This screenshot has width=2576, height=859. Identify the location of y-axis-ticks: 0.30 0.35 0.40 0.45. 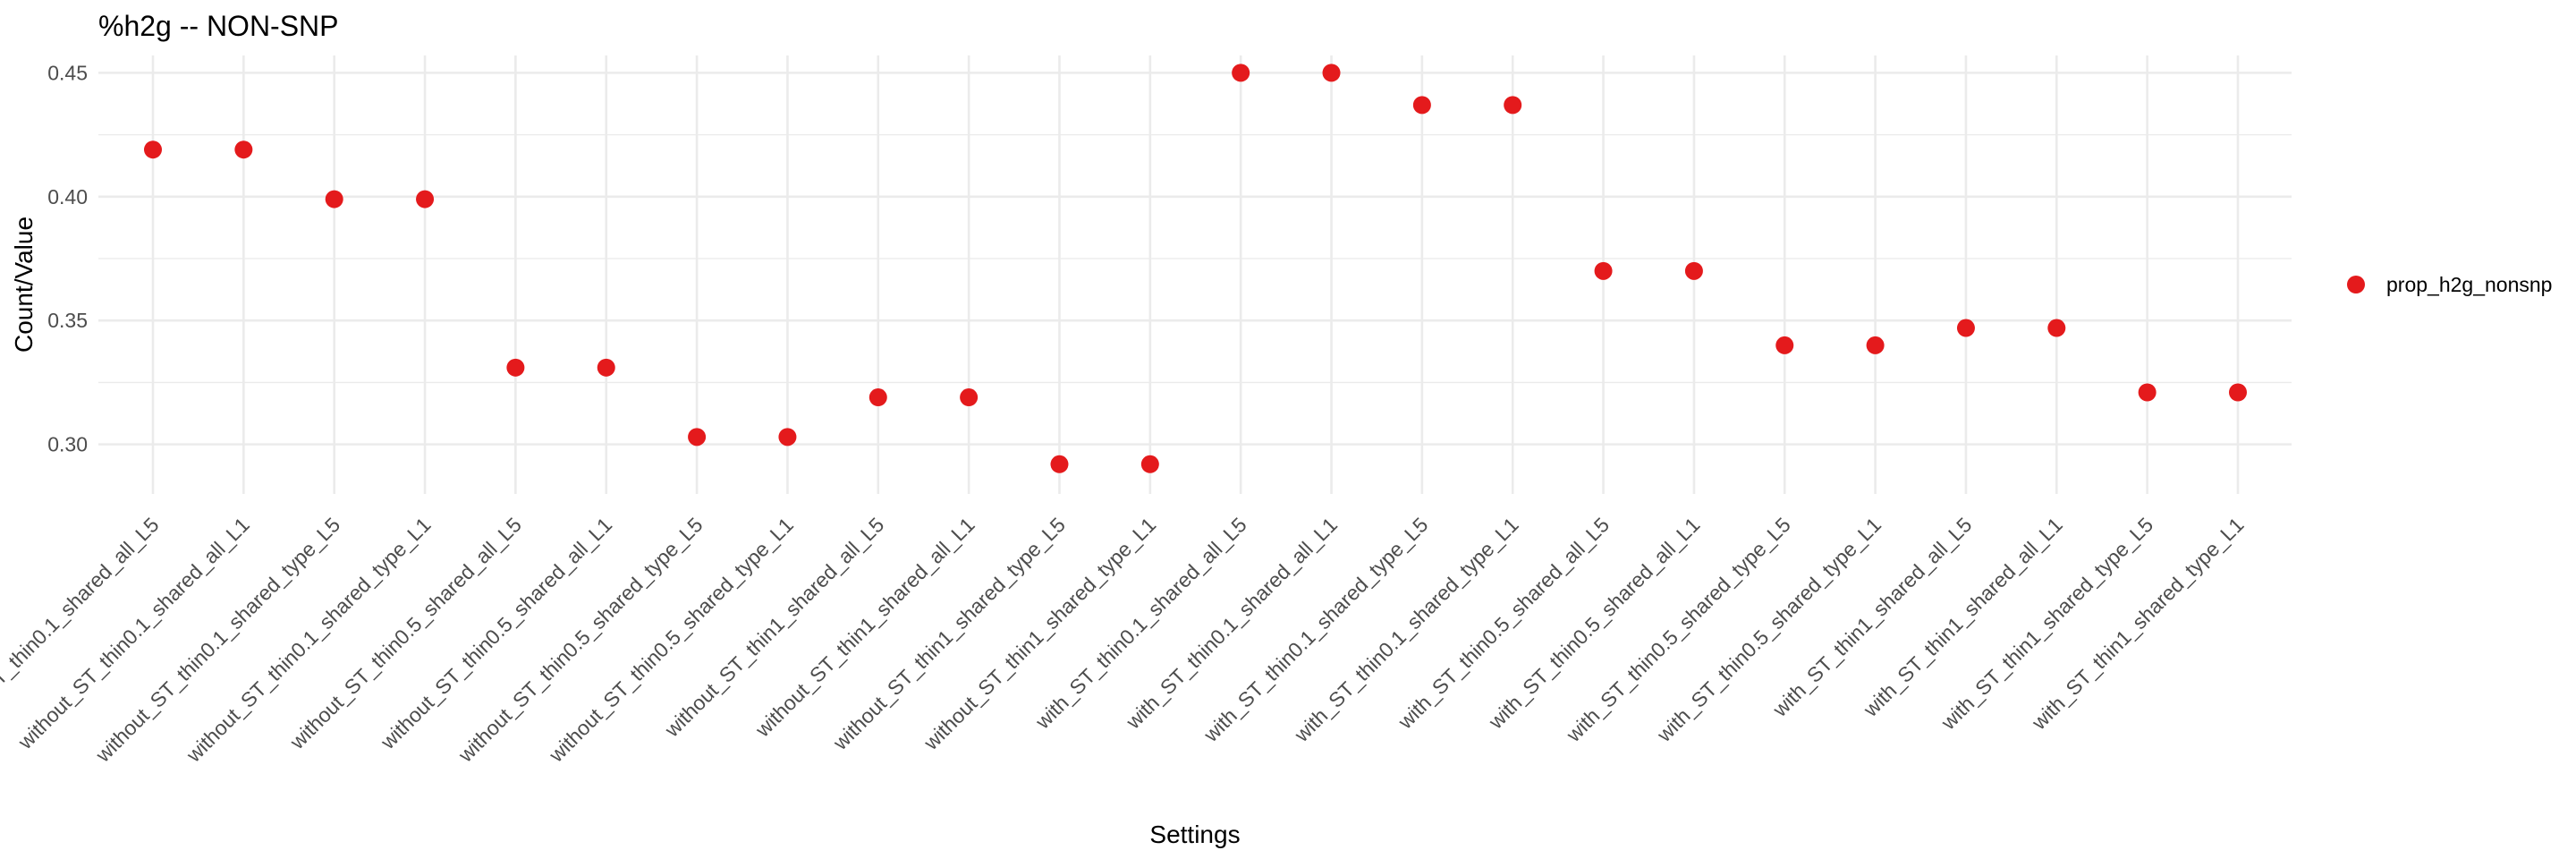
(67, 258).